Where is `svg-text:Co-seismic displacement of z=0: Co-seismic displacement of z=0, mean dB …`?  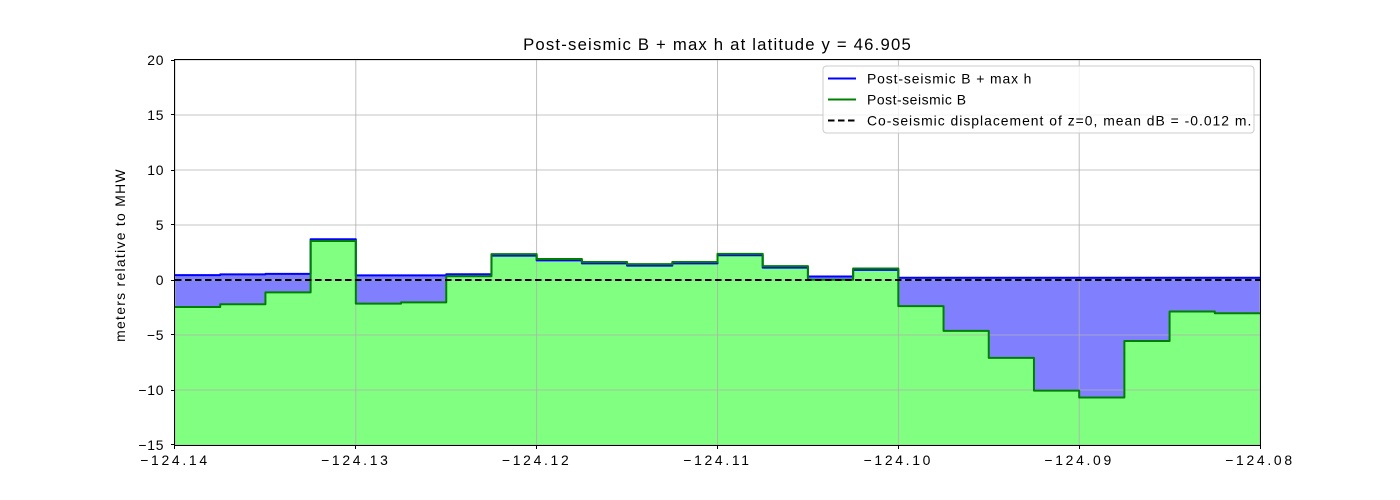
svg-text:Co-seismic displacement of z=0: Co-seismic displacement of z=0, mean dB … is located at coordinates (1059, 120).